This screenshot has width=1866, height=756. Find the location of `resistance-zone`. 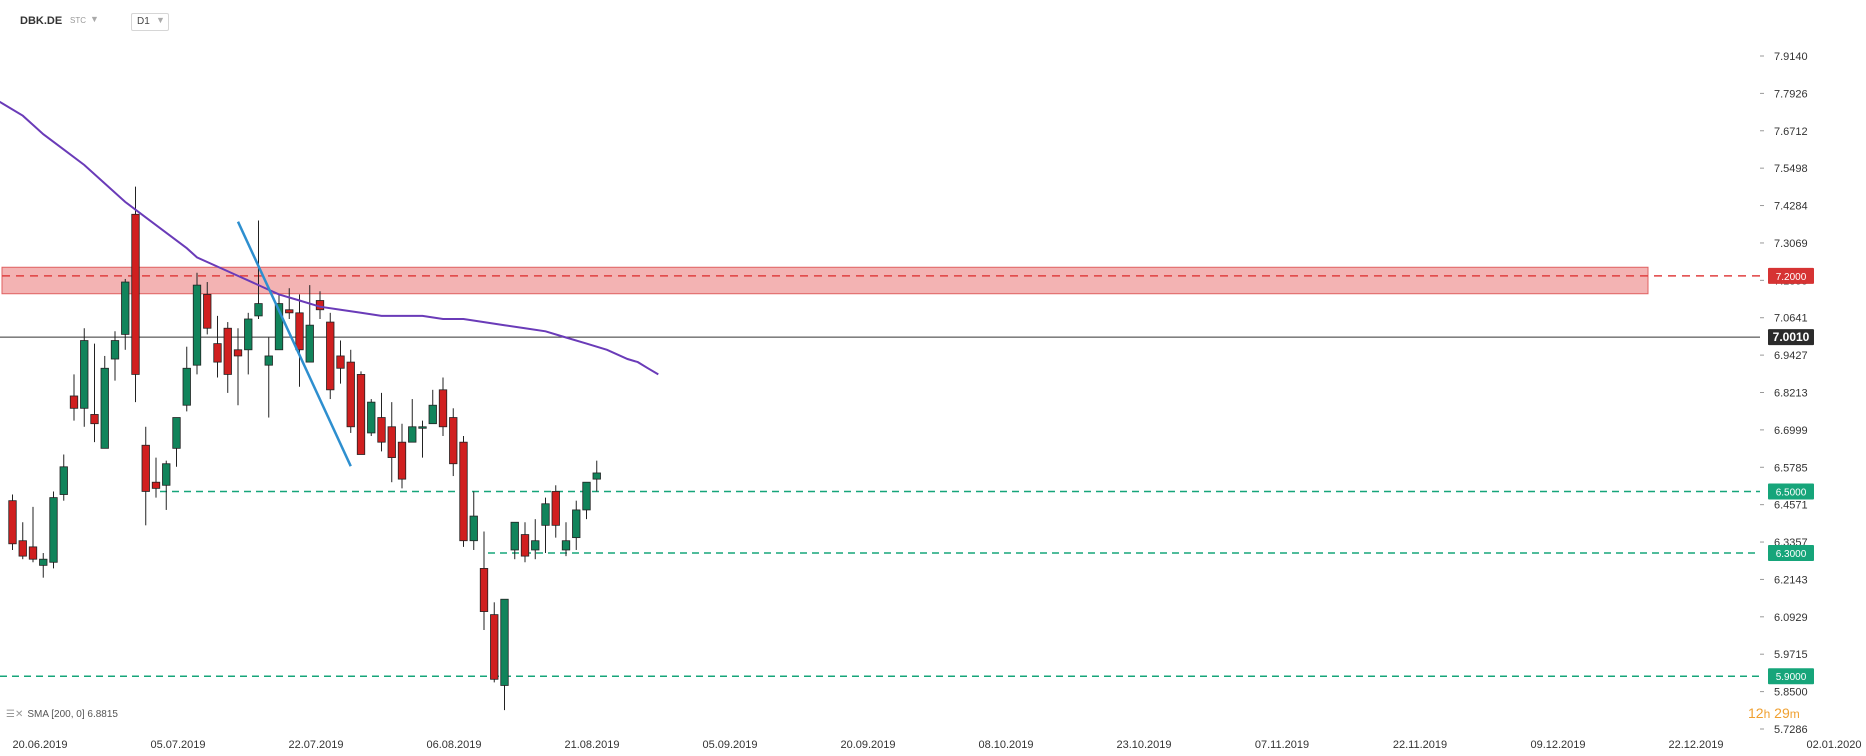

resistance-zone is located at coordinates (825, 280).